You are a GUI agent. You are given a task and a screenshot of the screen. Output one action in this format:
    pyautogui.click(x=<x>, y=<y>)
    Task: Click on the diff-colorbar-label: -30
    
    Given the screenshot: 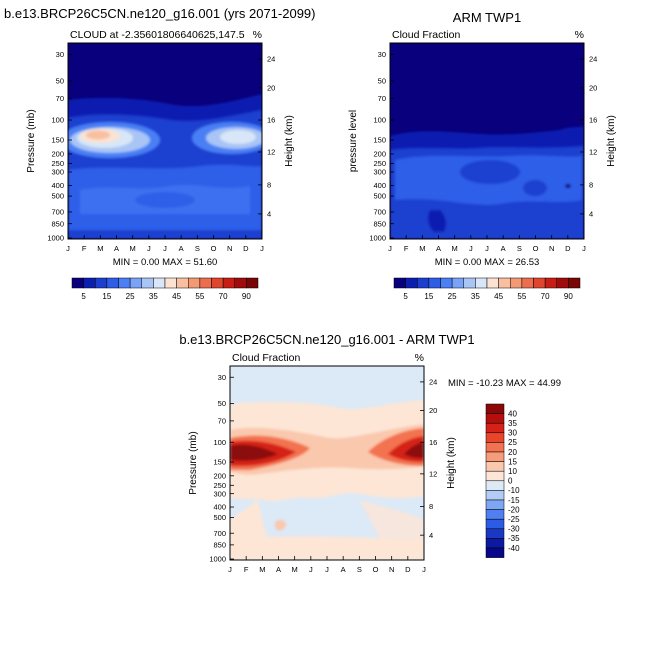 What is the action you would take?
    pyautogui.click(x=514, y=529)
    